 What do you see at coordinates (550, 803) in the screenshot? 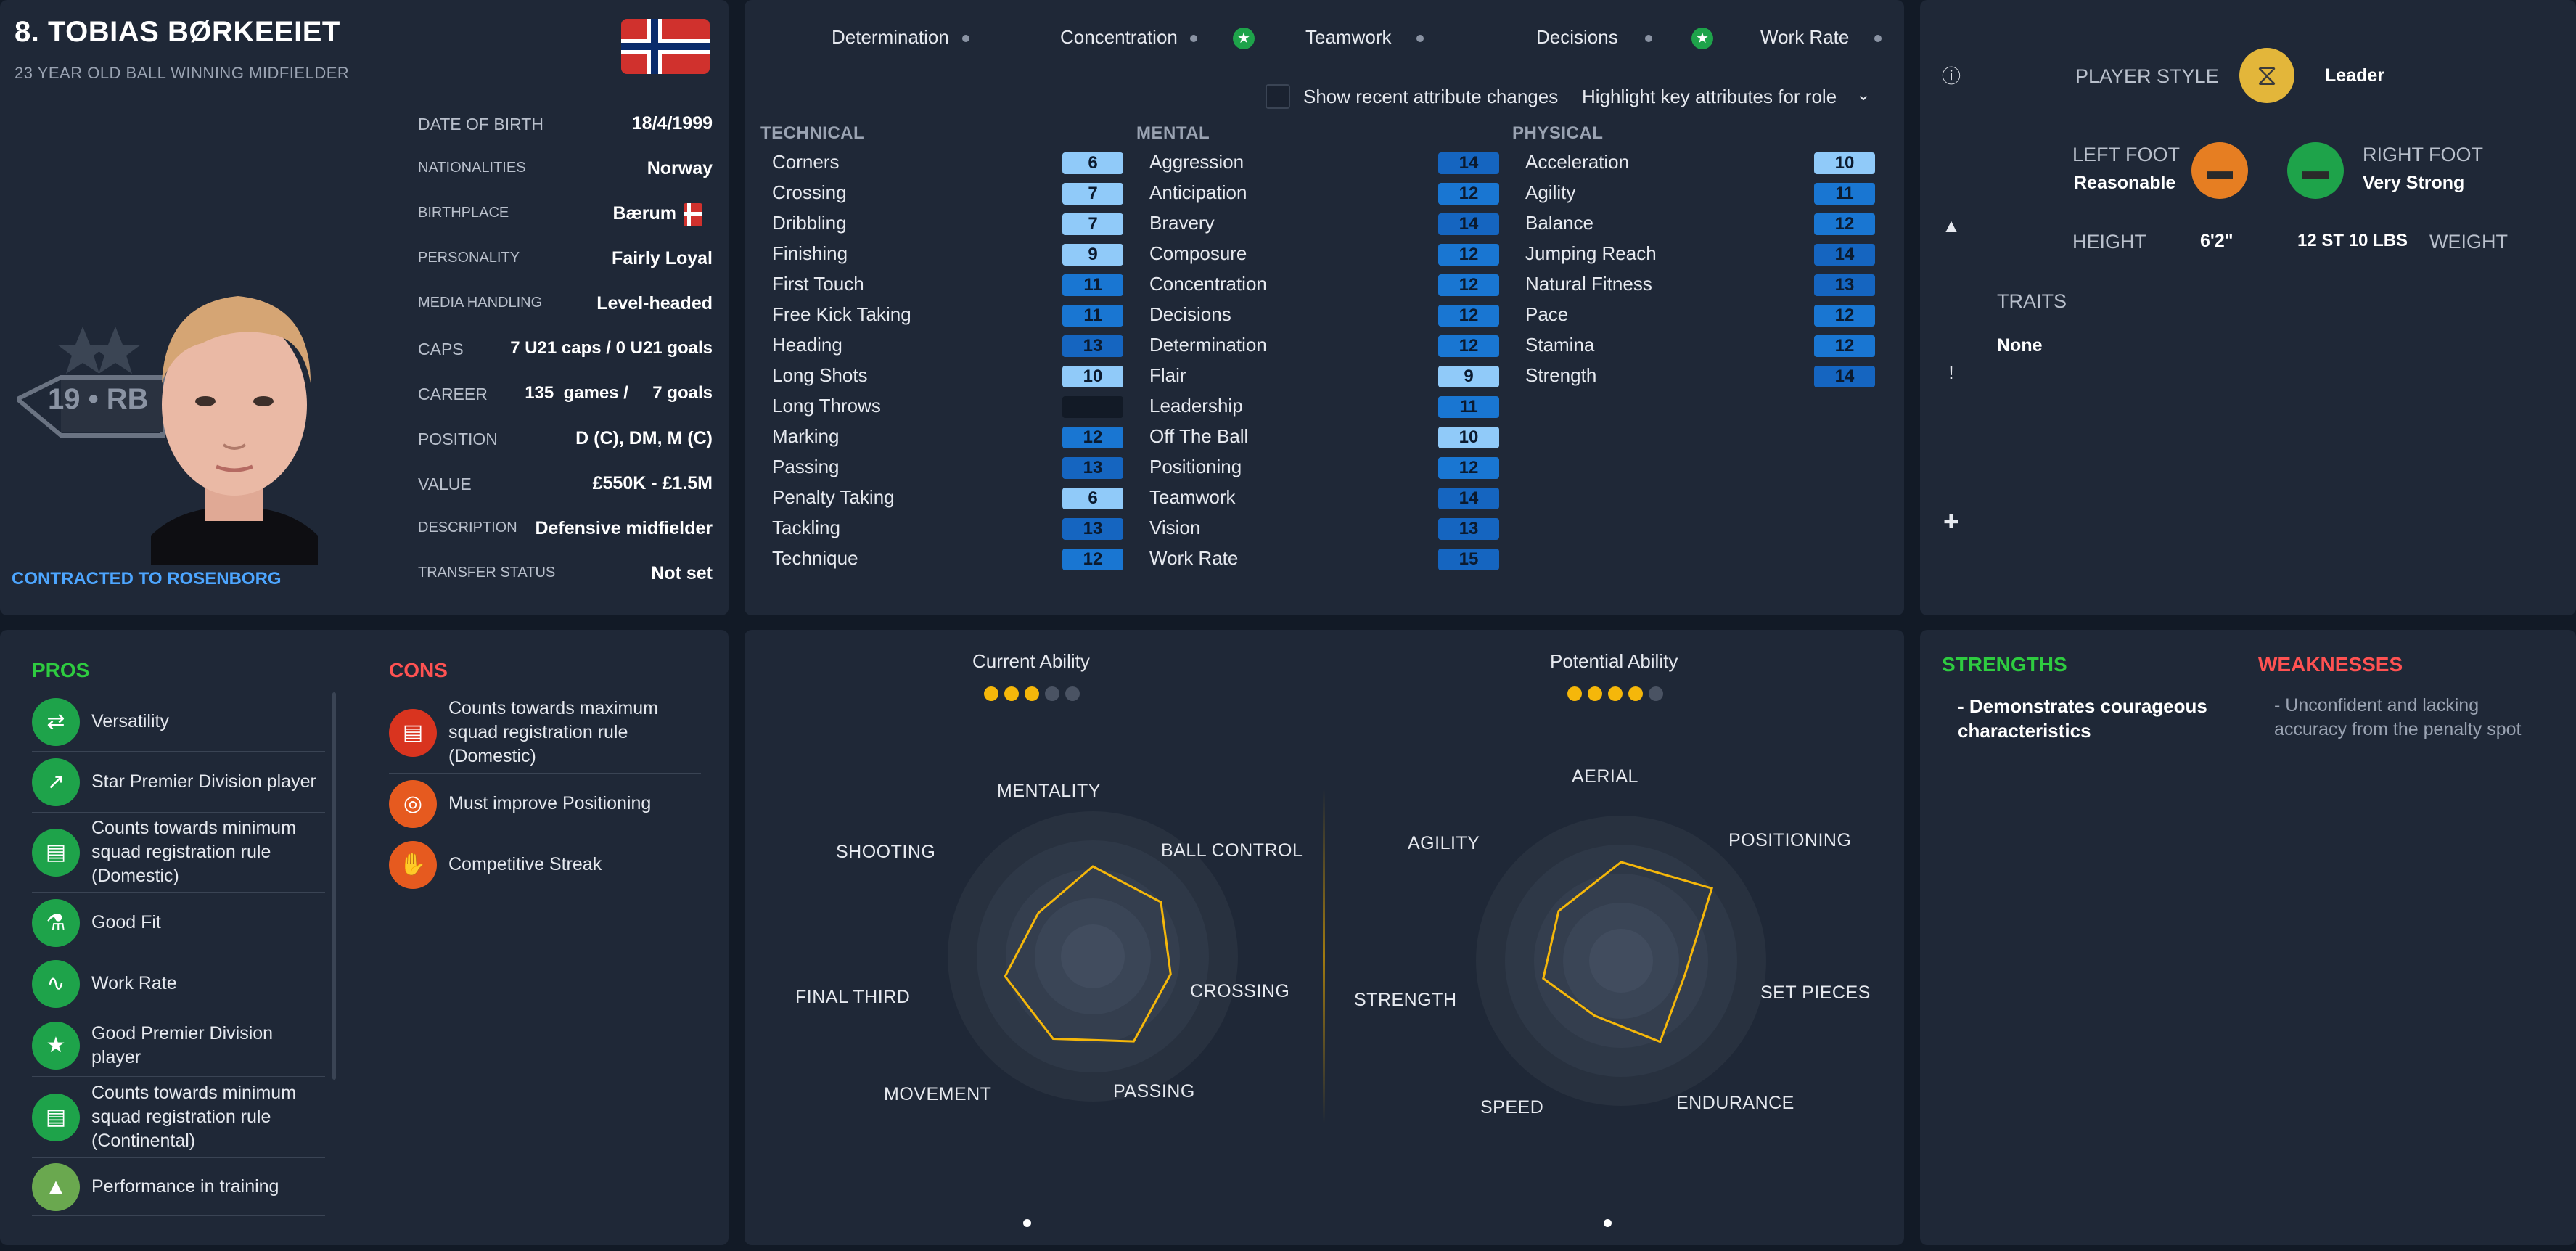
I see `cons-item-text: Must improve Positioning` at bounding box center [550, 803].